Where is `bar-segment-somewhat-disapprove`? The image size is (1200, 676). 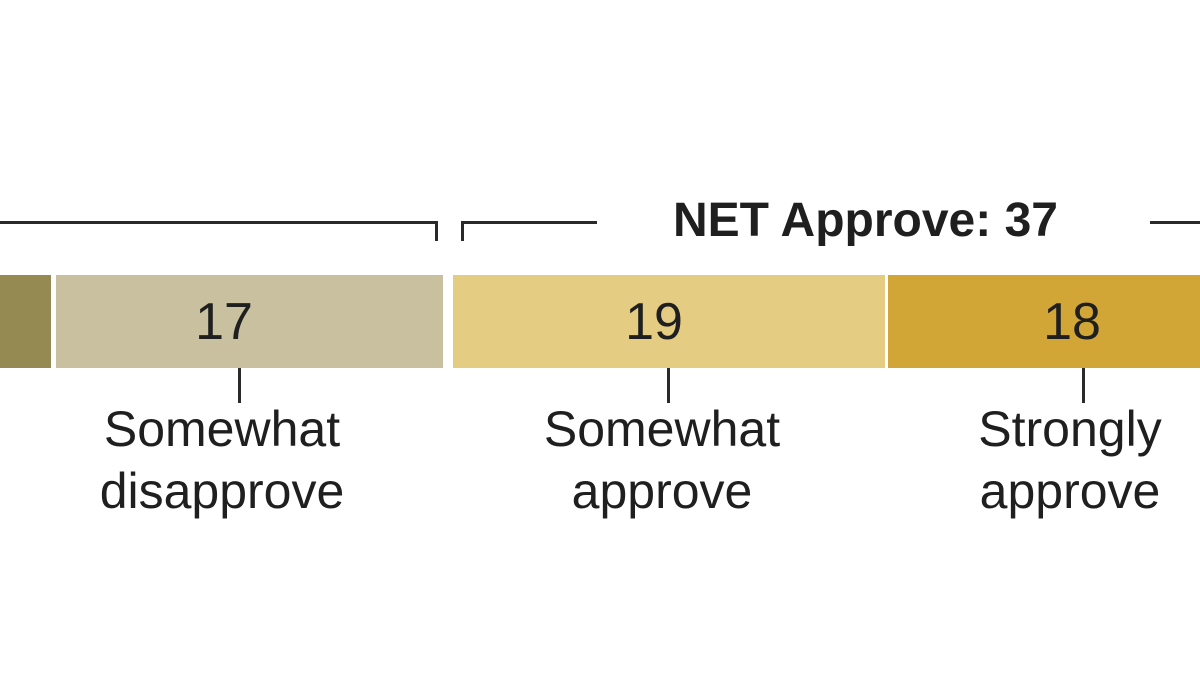 bar-segment-somewhat-disapprove is located at coordinates (249, 321).